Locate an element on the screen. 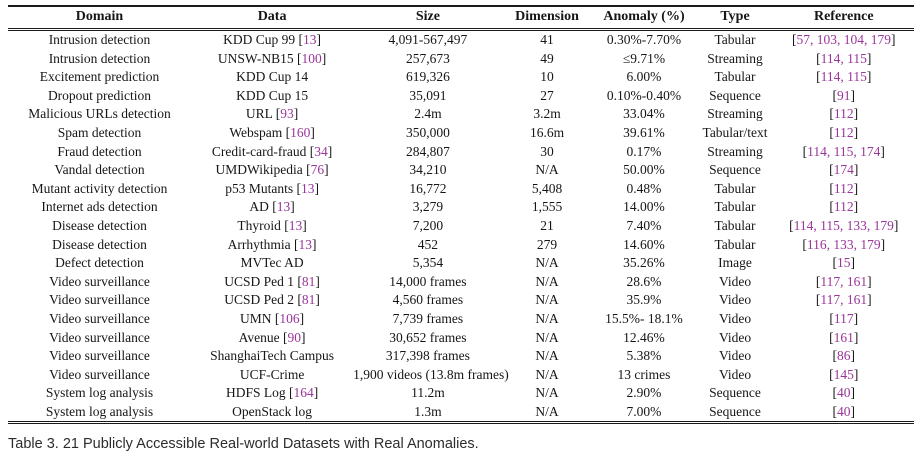  dataset-citation-link: [93] is located at coordinates (285, 114).